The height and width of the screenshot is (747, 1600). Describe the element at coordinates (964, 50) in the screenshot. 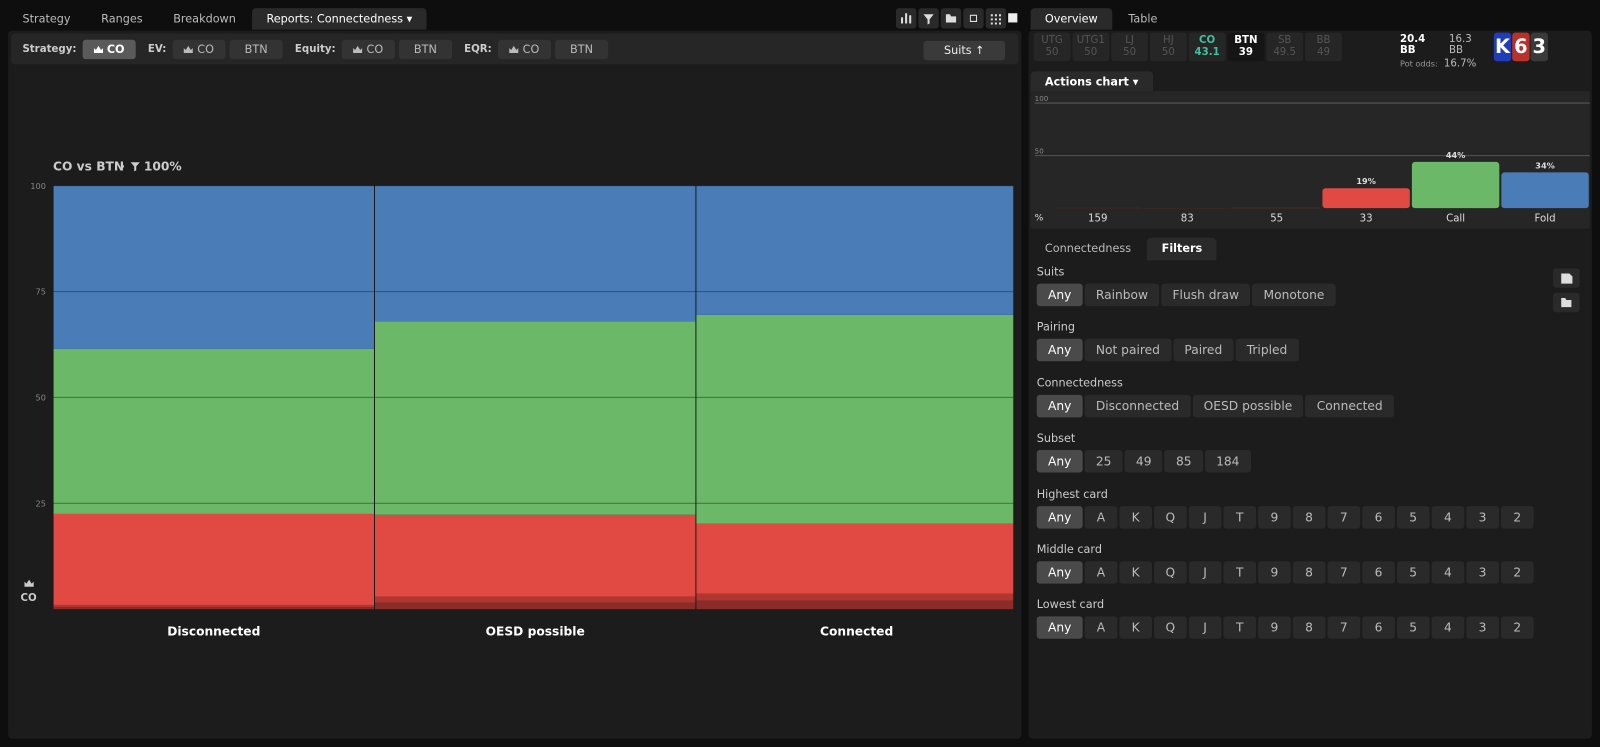

I see `sort-button: Suits ↑` at that location.